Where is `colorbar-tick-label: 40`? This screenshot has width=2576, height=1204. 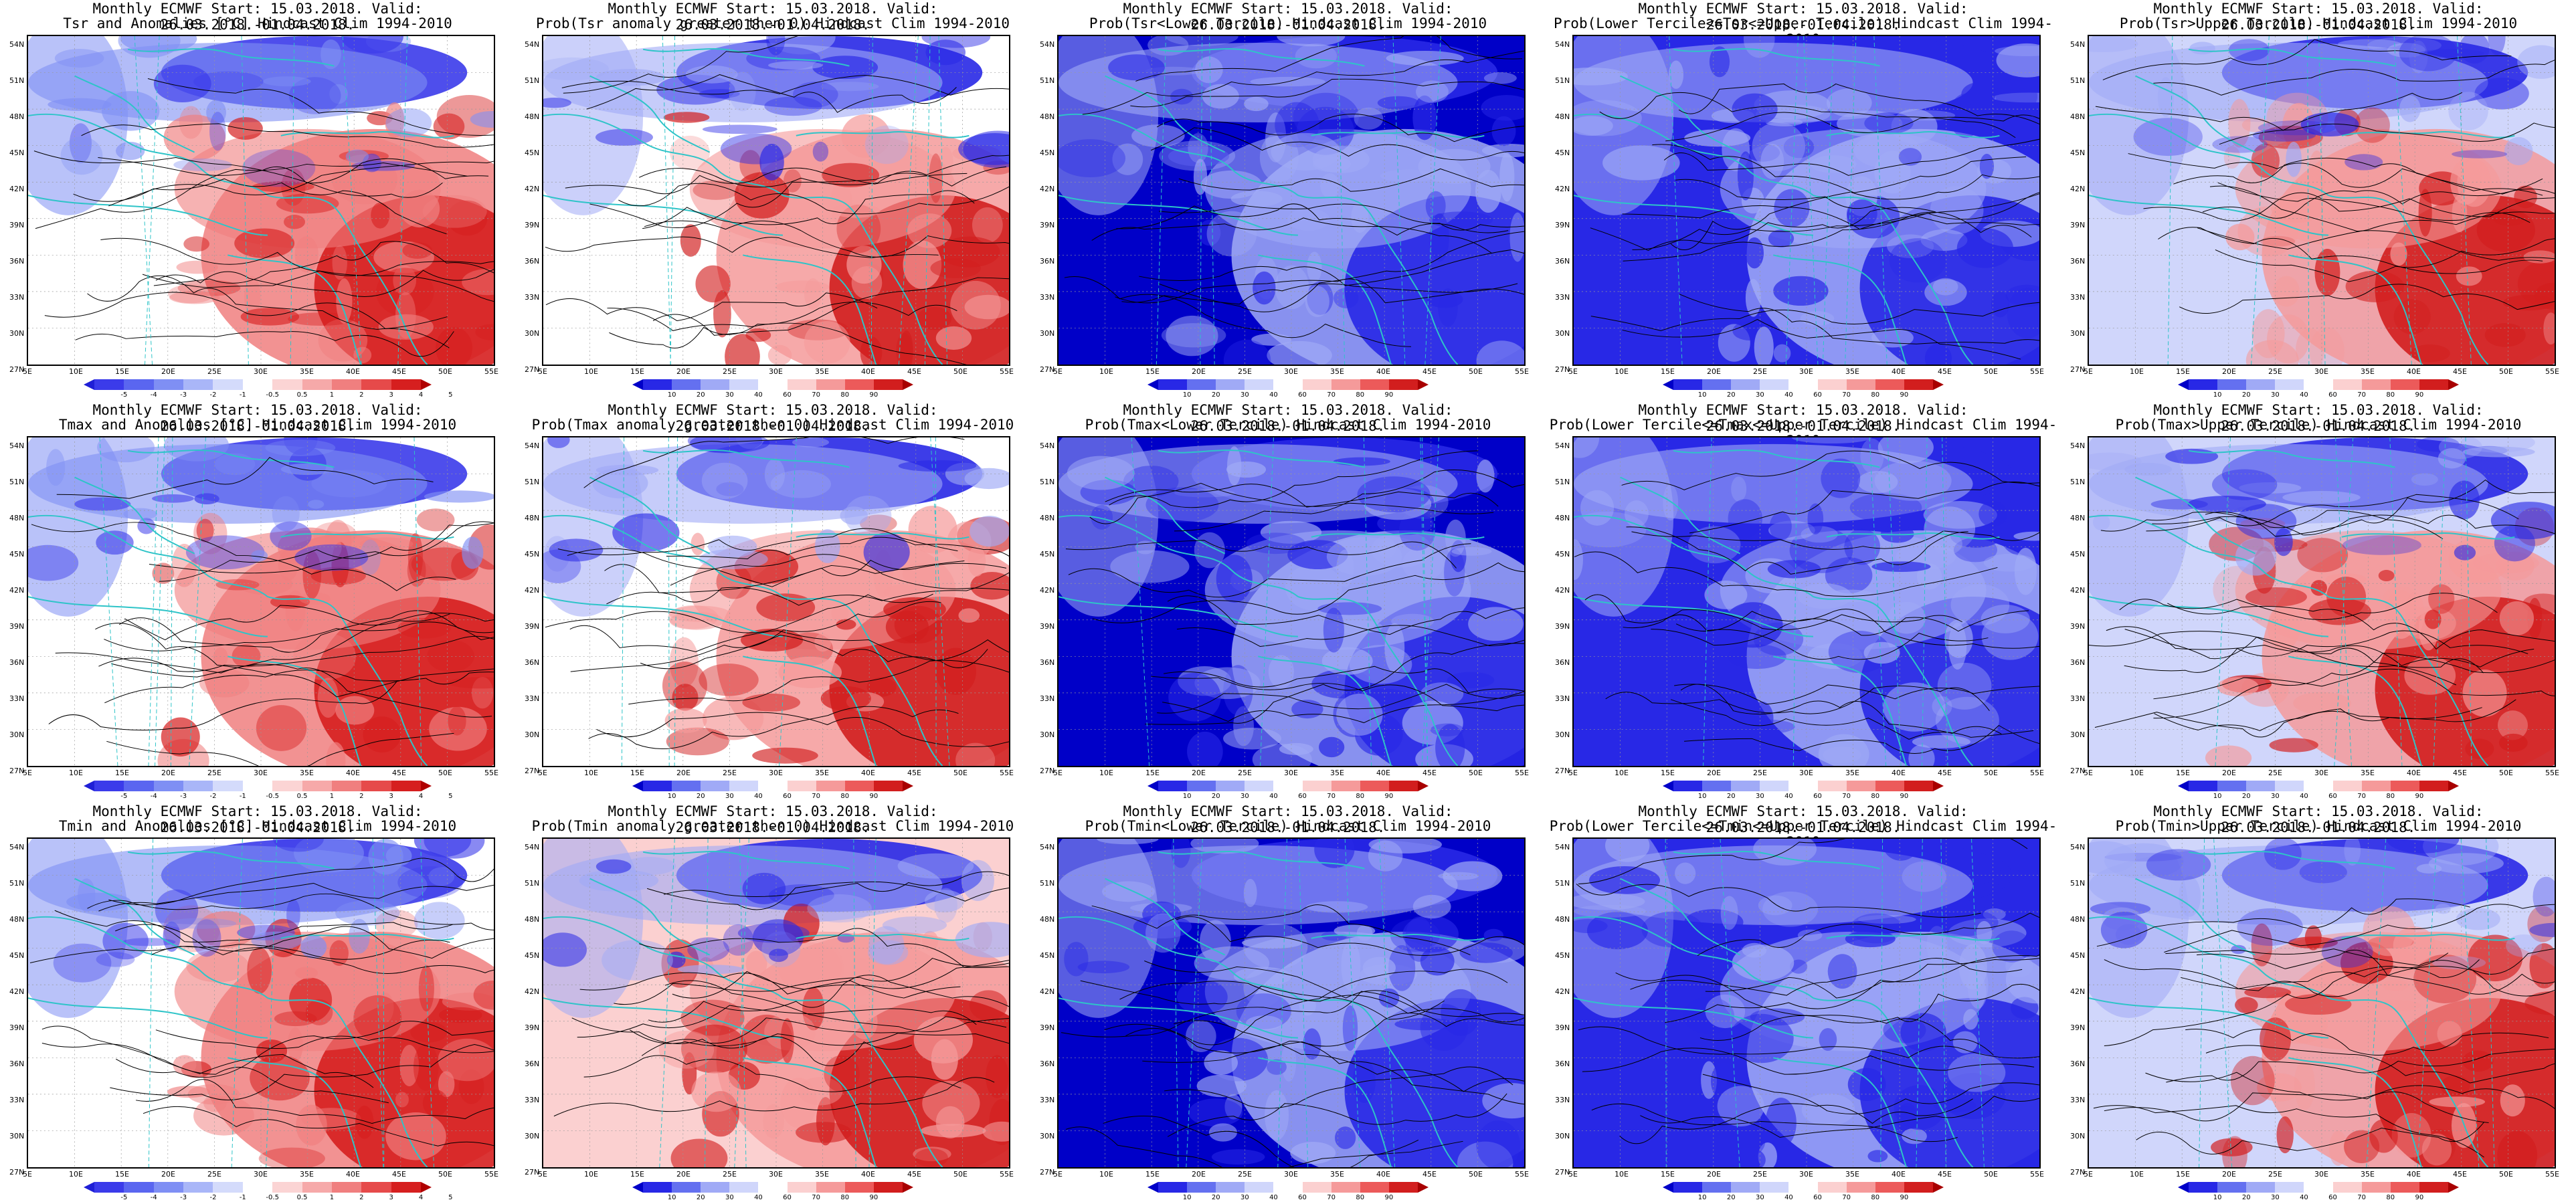 colorbar-tick-label: 40 is located at coordinates (2304, 395).